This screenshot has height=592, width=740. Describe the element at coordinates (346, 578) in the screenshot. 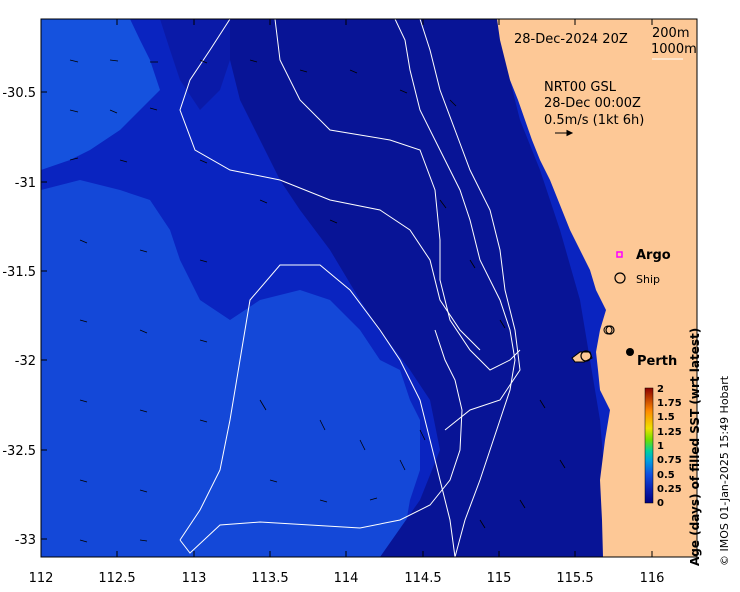

I see `x-tick: 114` at that location.